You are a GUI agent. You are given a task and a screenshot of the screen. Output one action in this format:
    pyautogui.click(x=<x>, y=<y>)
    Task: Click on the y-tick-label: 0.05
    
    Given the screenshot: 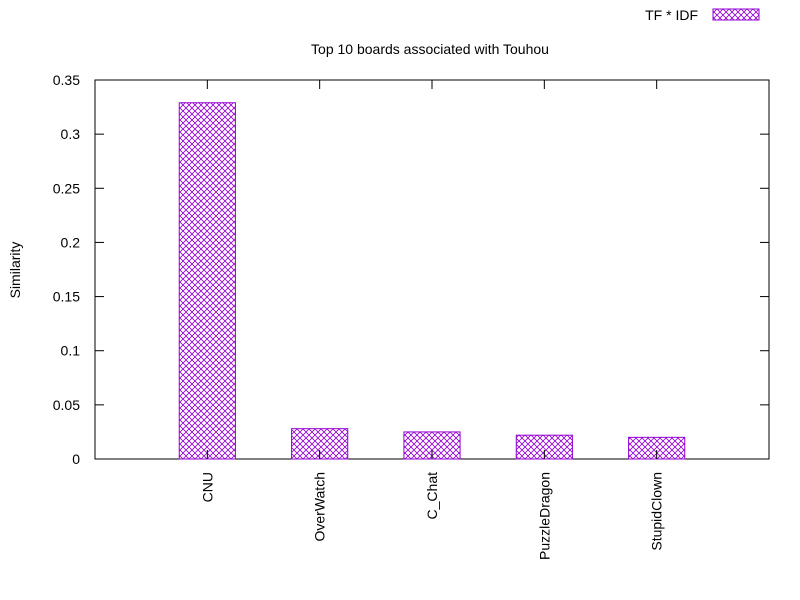 What is the action you would take?
    pyautogui.click(x=66, y=405)
    